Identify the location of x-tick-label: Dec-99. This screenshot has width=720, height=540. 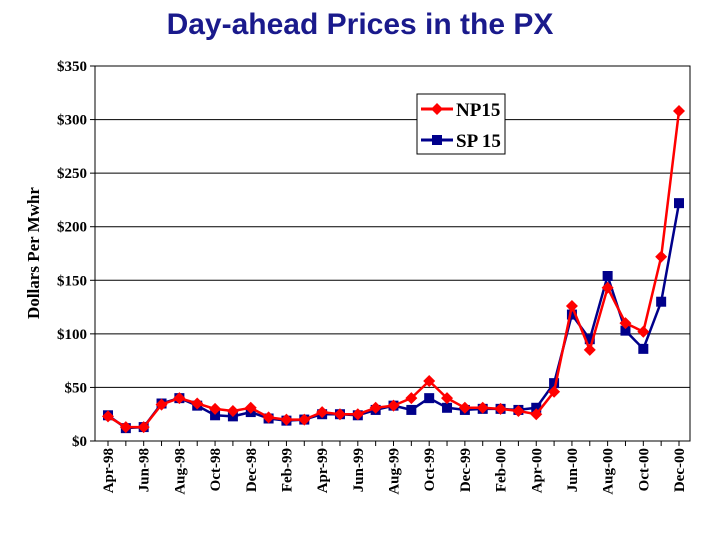
(466, 470).